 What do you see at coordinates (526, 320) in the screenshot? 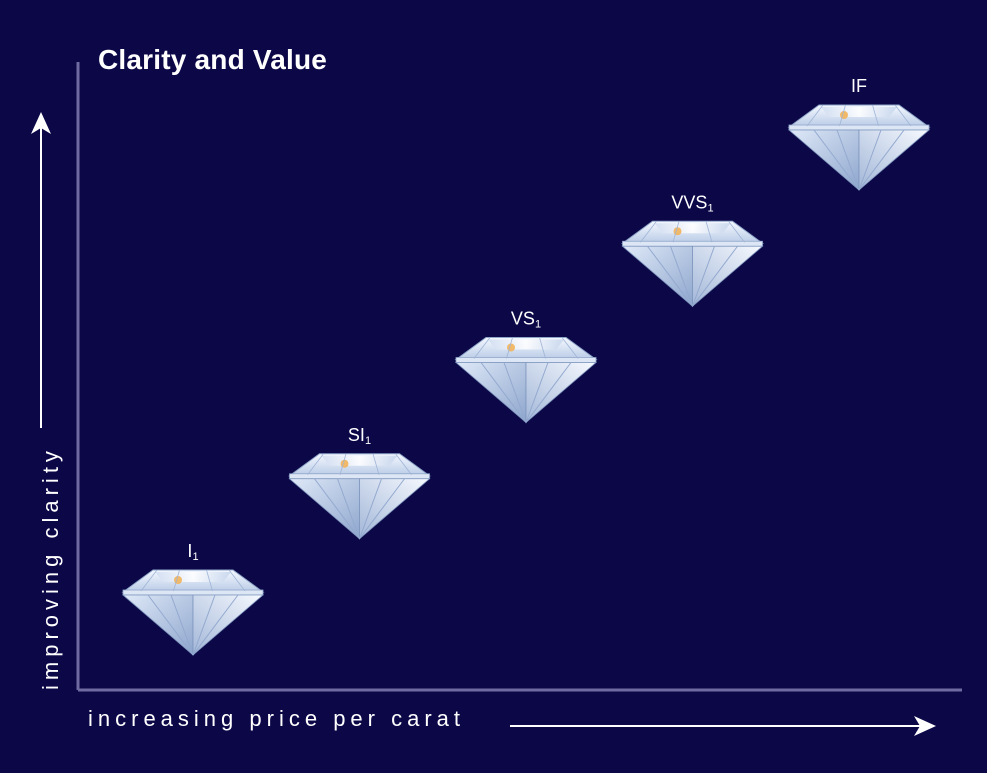
I see `category-label: VS1` at bounding box center [526, 320].